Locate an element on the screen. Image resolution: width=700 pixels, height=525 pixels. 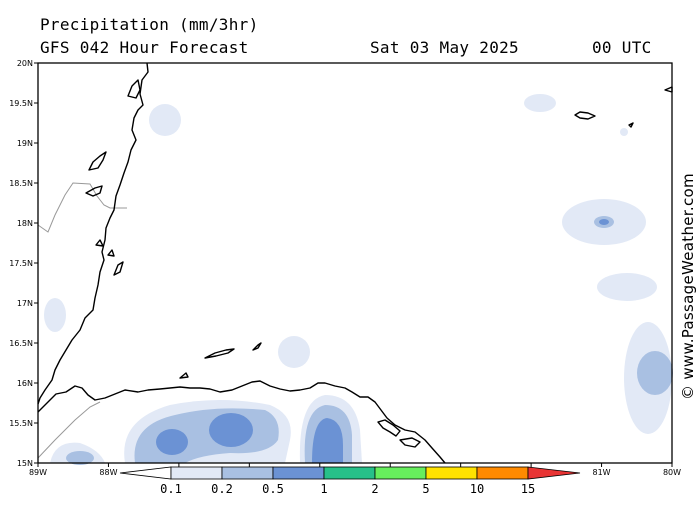
colorbar-arrow-low is located at coordinates (145, 473).